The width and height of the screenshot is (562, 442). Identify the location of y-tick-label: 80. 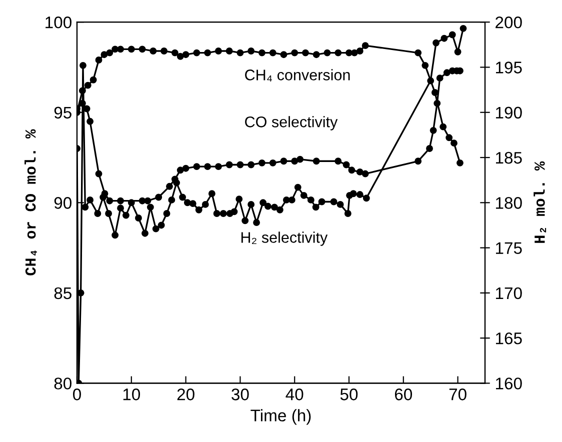
(63, 384).